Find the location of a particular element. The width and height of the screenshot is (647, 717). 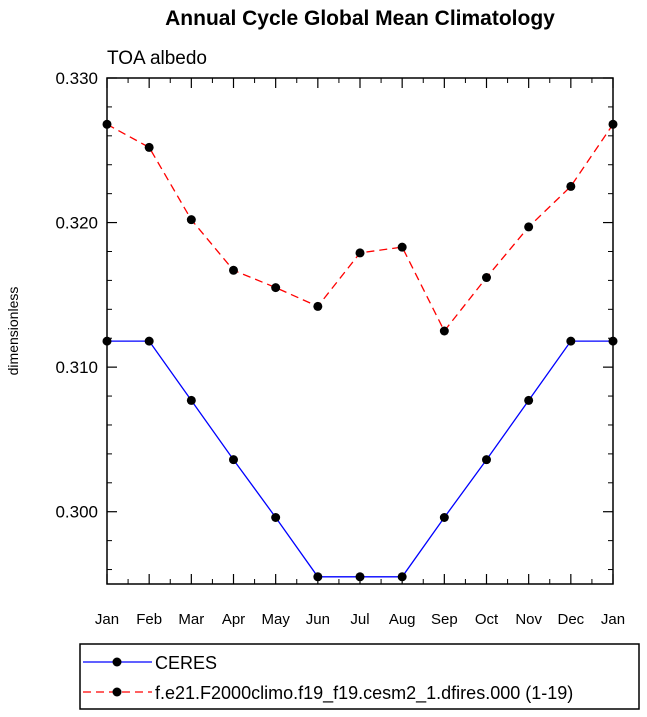

x-tick-label: Mar is located at coordinates (191, 619).